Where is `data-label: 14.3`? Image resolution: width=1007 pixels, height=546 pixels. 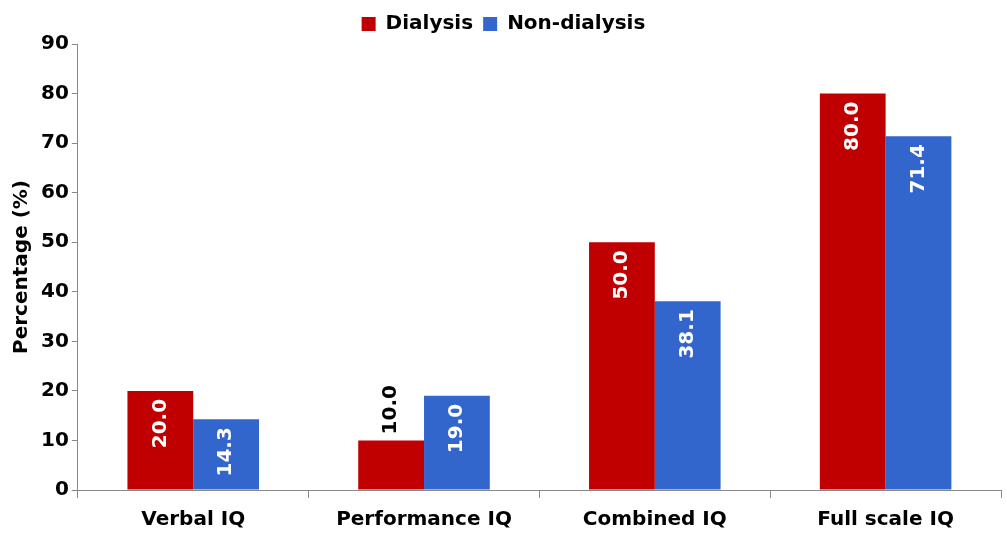 data-label: 14.3 is located at coordinates (224, 452).